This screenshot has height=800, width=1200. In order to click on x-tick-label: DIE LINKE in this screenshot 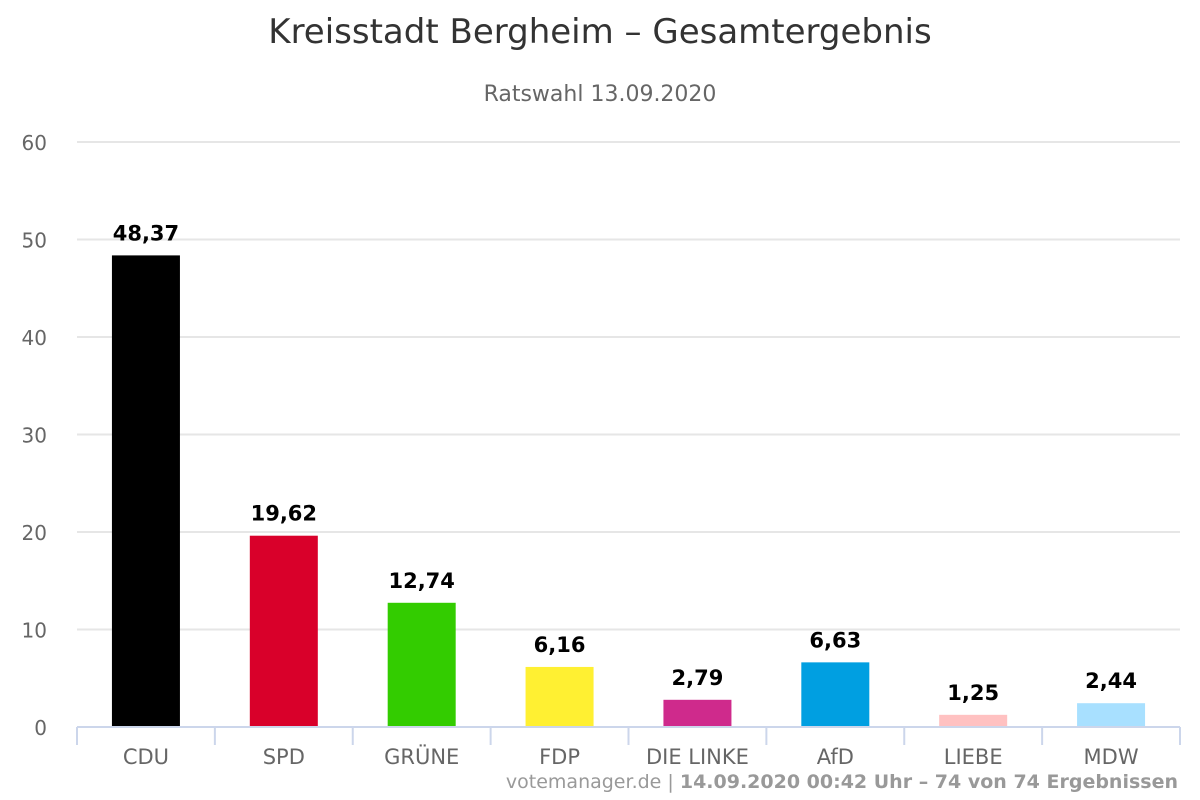, I will do `click(697, 757)`.